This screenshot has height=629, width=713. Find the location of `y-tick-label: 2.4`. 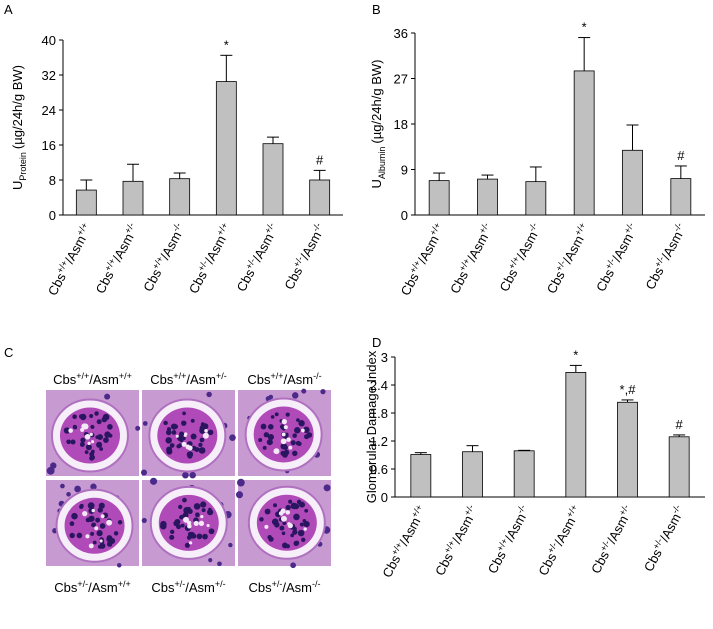

y-tick-label: 2.4 is located at coordinates (379, 385).